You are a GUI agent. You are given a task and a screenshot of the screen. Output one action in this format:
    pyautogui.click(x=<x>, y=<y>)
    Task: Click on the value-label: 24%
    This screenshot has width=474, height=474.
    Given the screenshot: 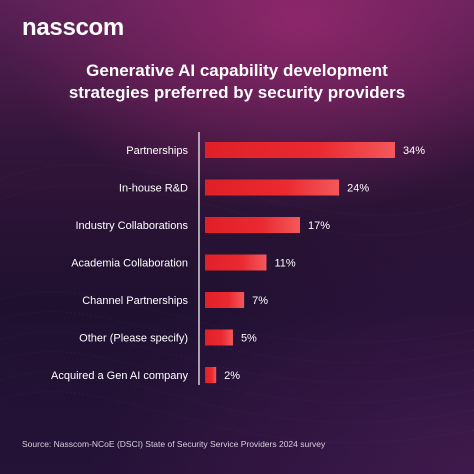 What is the action you would take?
    pyautogui.click(x=358, y=189)
    